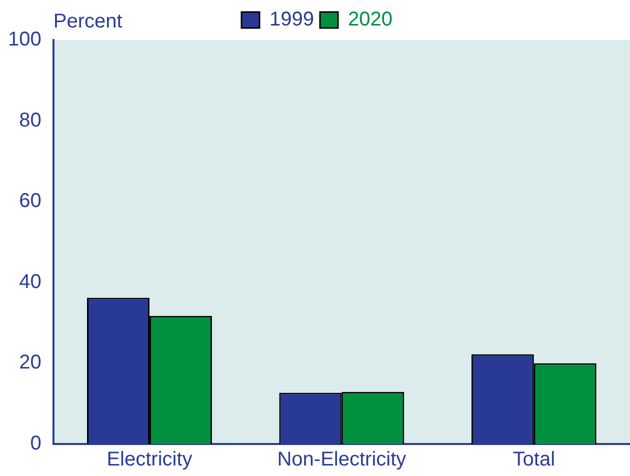 The width and height of the screenshot is (630, 476). Describe the element at coordinates (30, 281) in the screenshot. I see `y-tick-label: 40` at that location.